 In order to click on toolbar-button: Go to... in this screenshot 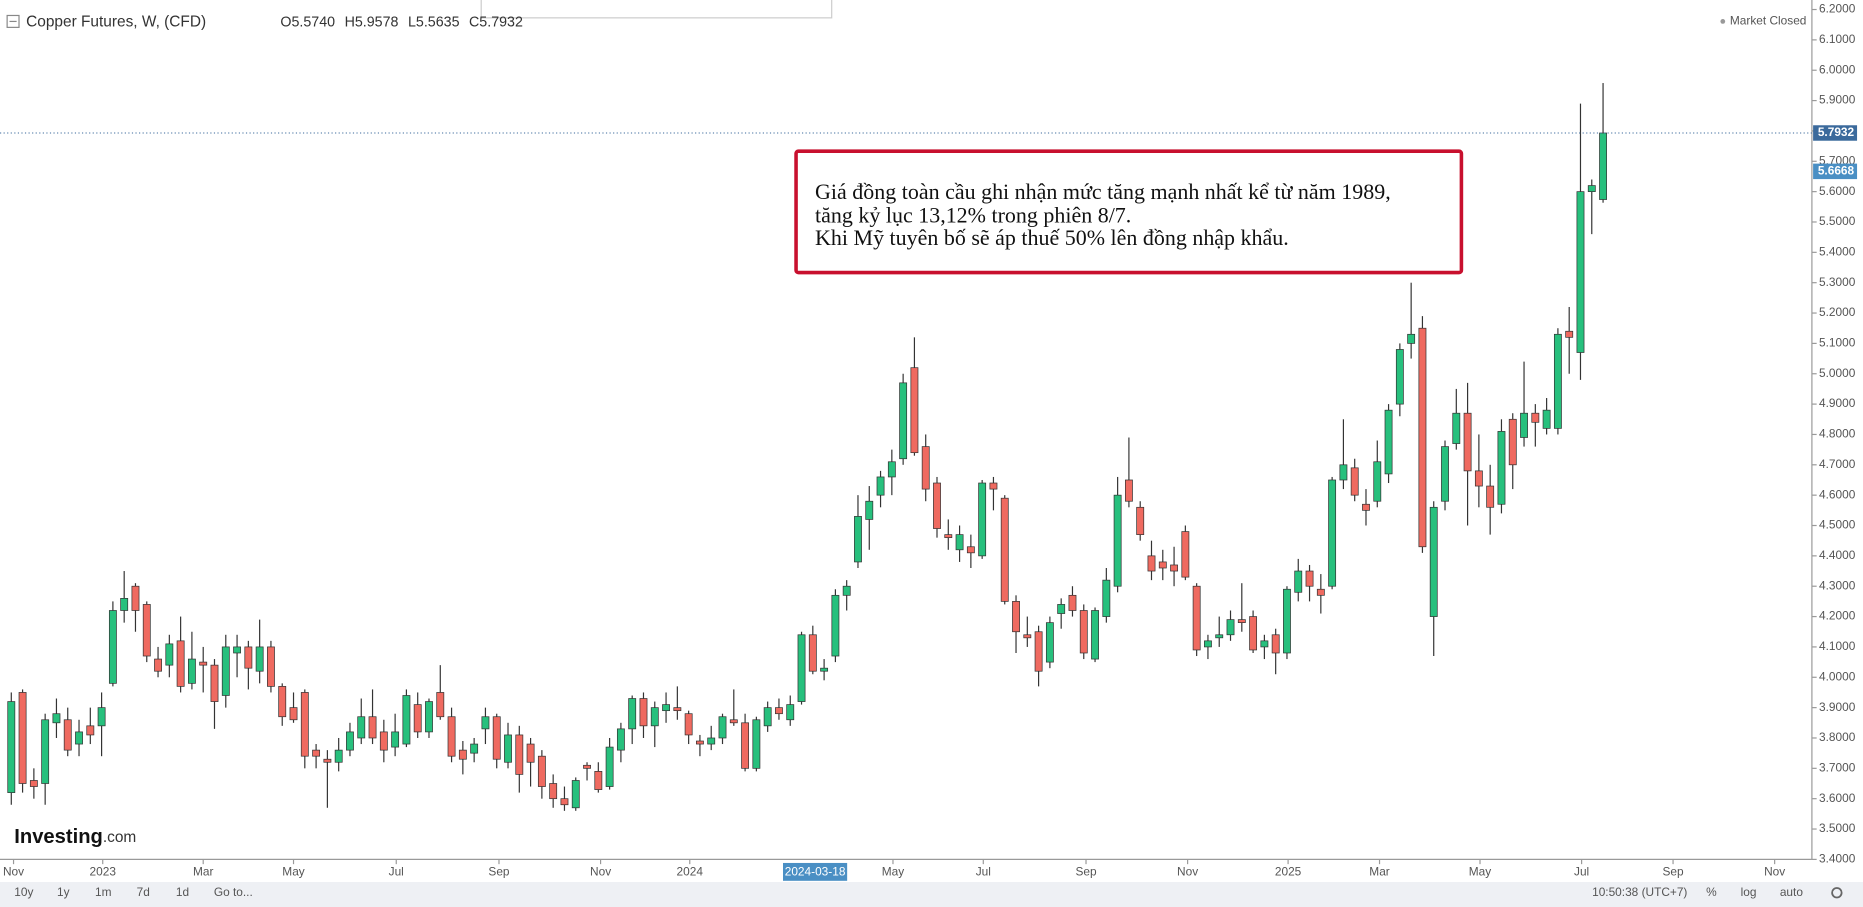, I will do `click(233, 892)`.